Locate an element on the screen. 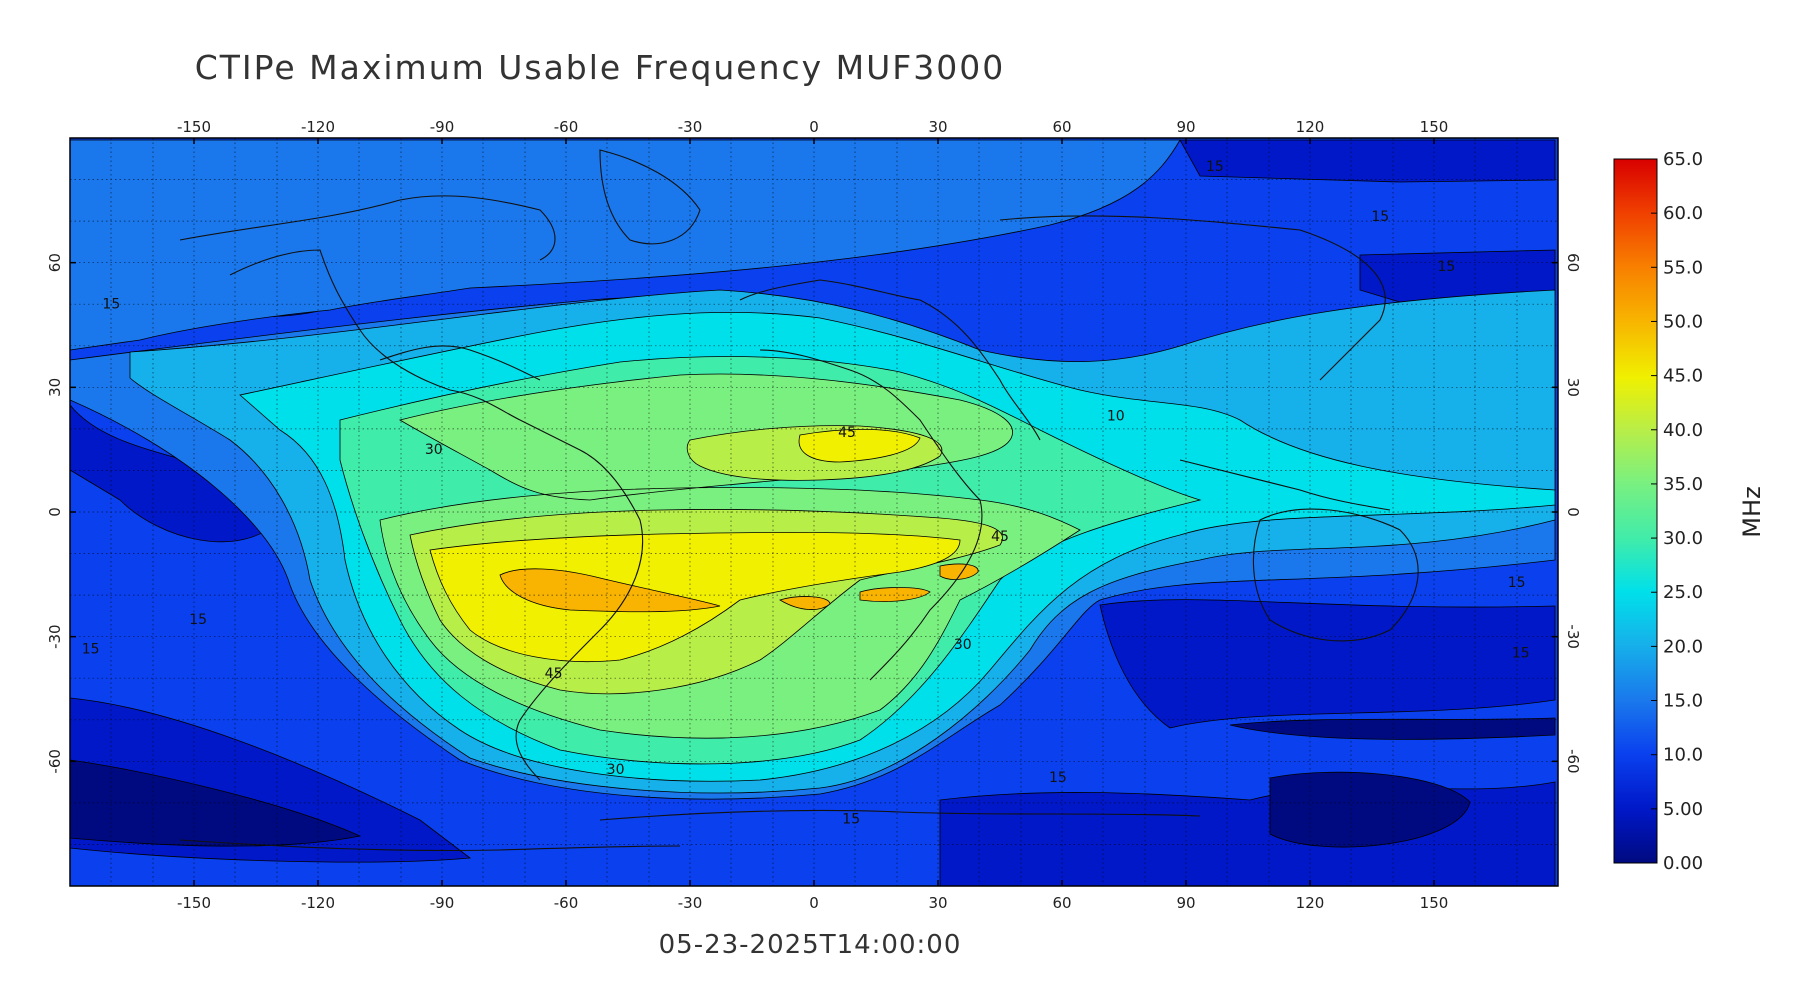  lon-tick-label-bottom: -60 is located at coordinates (566, 903).